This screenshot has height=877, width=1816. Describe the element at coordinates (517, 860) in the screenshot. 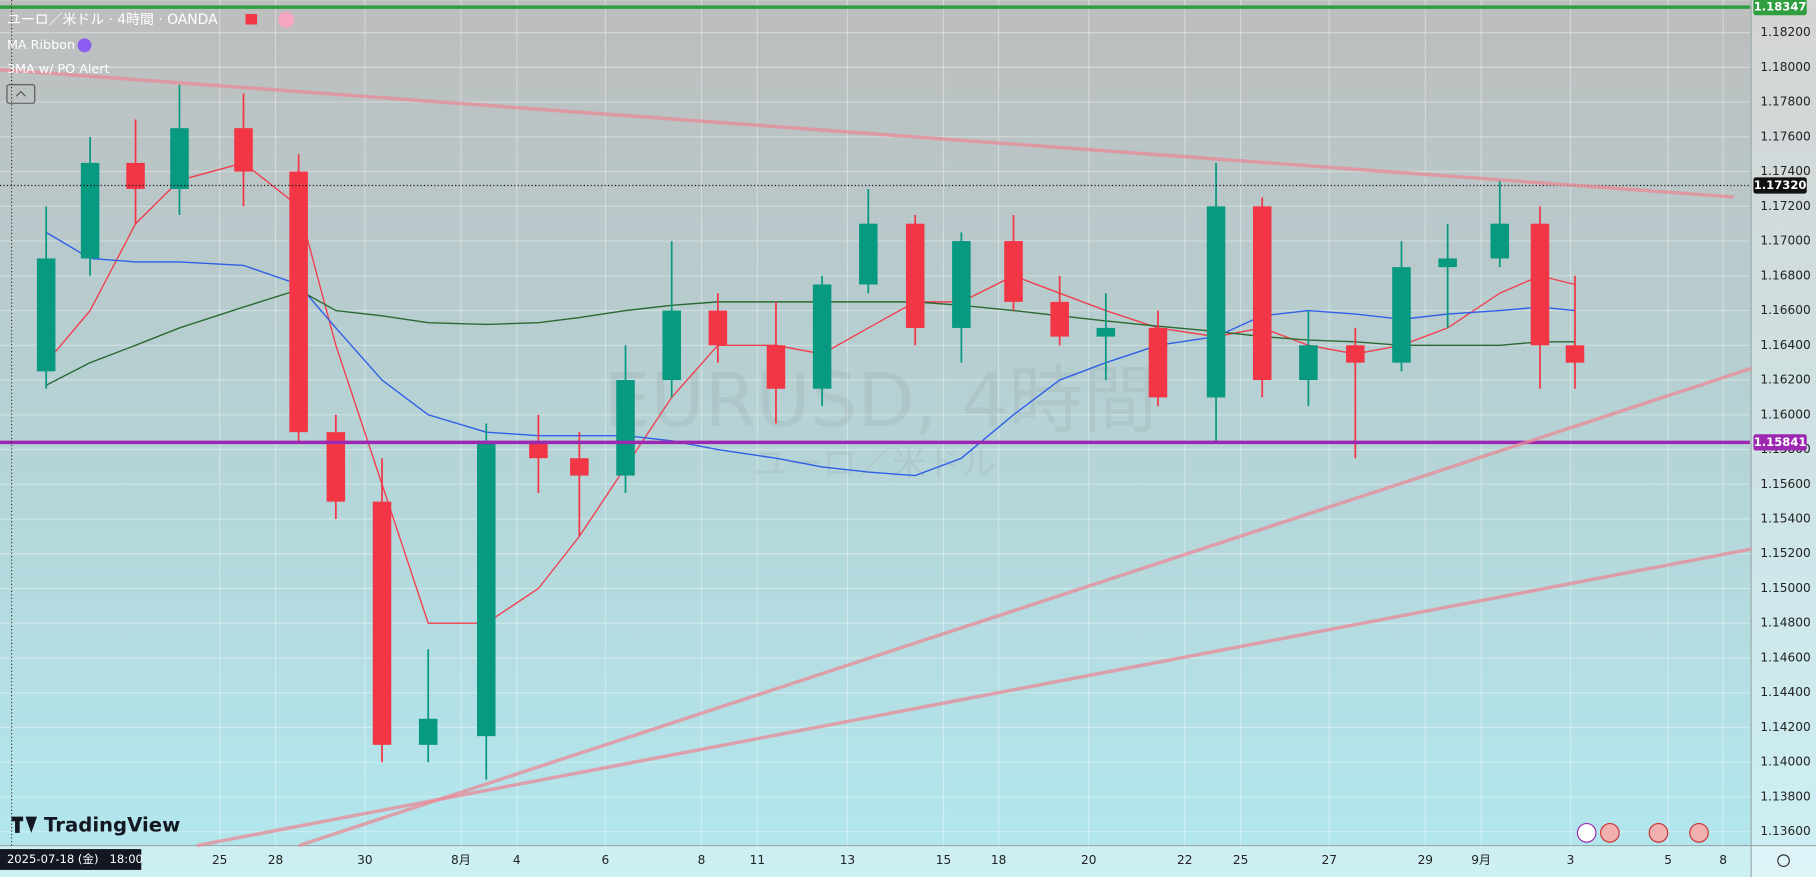

I see `x-tick-label: 4` at that location.